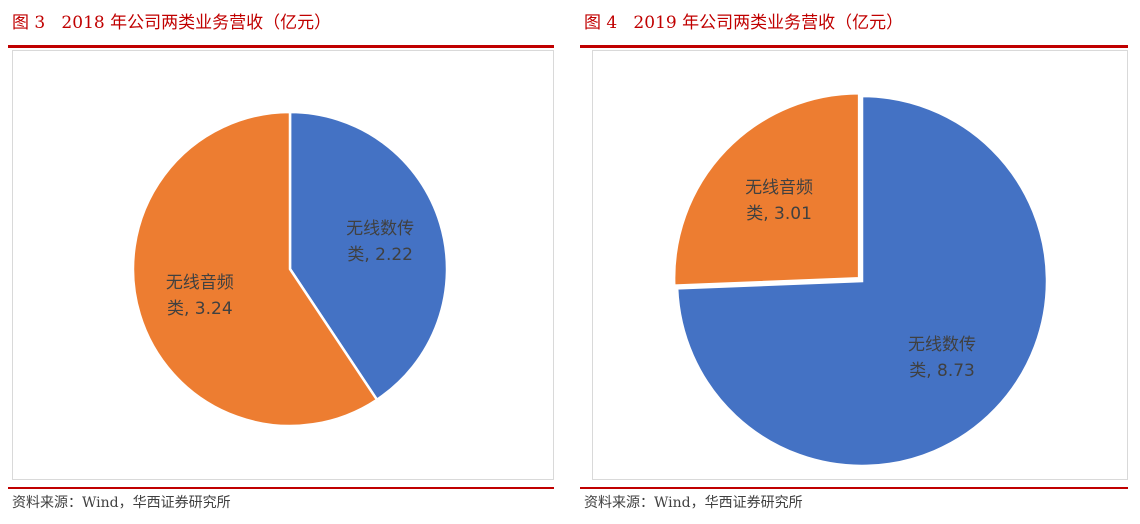  Describe the element at coordinates (200, 296) in the screenshot. I see `slice-label: 无线音频类3.24` at that location.